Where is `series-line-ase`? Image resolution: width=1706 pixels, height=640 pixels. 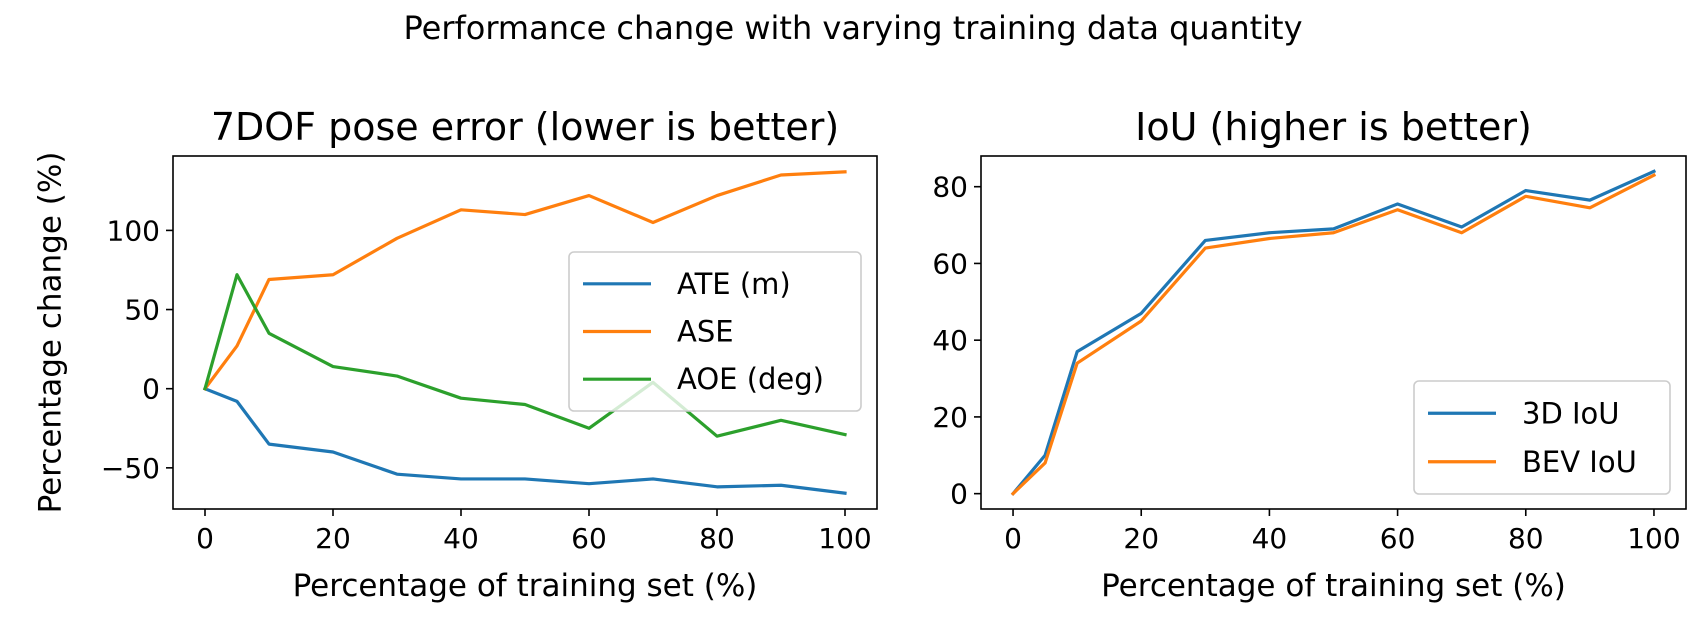
series-line-ase is located at coordinates (524, 280).